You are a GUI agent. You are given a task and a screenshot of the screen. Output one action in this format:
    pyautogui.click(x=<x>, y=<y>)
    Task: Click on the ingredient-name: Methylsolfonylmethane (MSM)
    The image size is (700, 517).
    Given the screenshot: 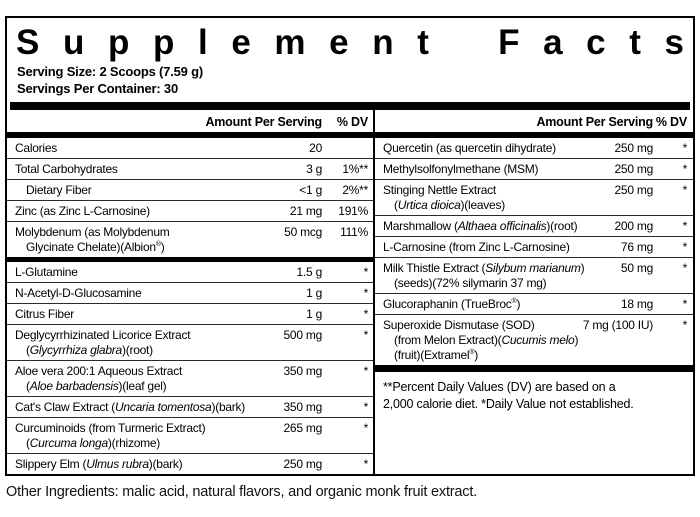 What is the action you would take?
    pyautogui.click(x=461, y=168)
    